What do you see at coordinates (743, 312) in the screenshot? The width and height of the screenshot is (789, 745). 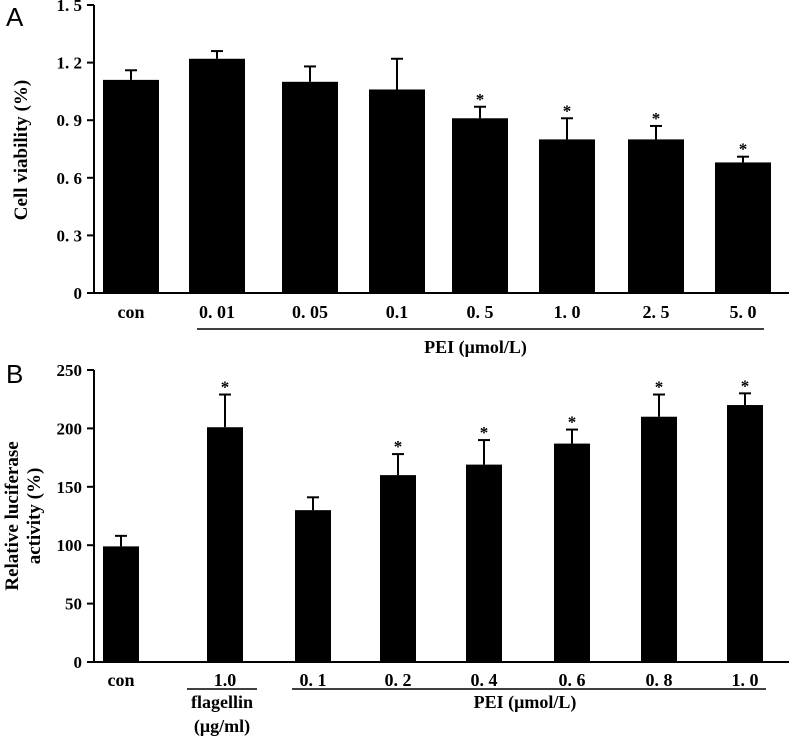 I see `x-tick-label: 5. 0` at bounding box center [743, 312].